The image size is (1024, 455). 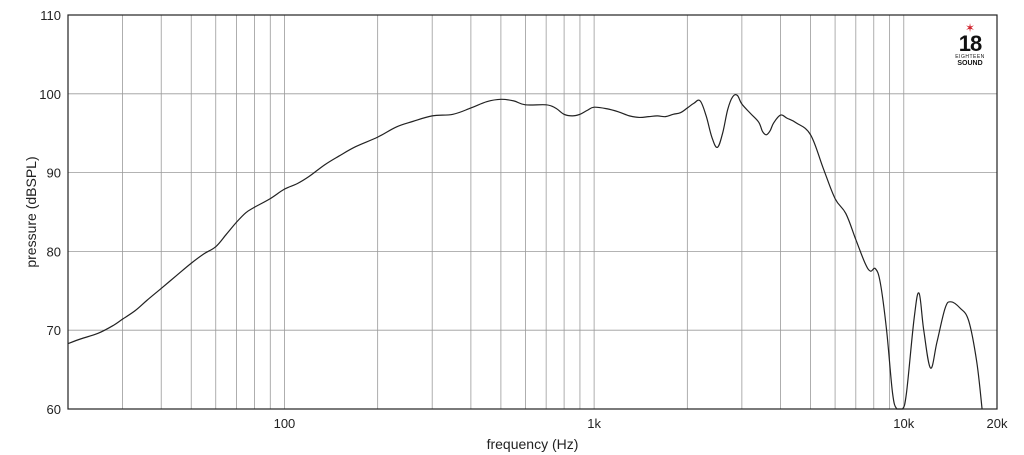 I want to click on y-tick-label: 80, so click(x=54, y=251).